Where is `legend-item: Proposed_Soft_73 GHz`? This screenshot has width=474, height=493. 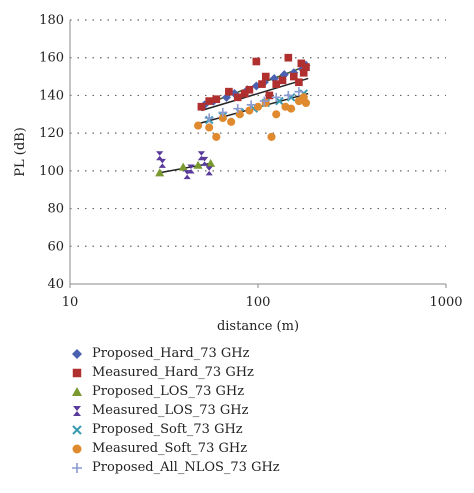
legend-item: Proposed_Soft_73 GHz is located at coordinates (175, 429).